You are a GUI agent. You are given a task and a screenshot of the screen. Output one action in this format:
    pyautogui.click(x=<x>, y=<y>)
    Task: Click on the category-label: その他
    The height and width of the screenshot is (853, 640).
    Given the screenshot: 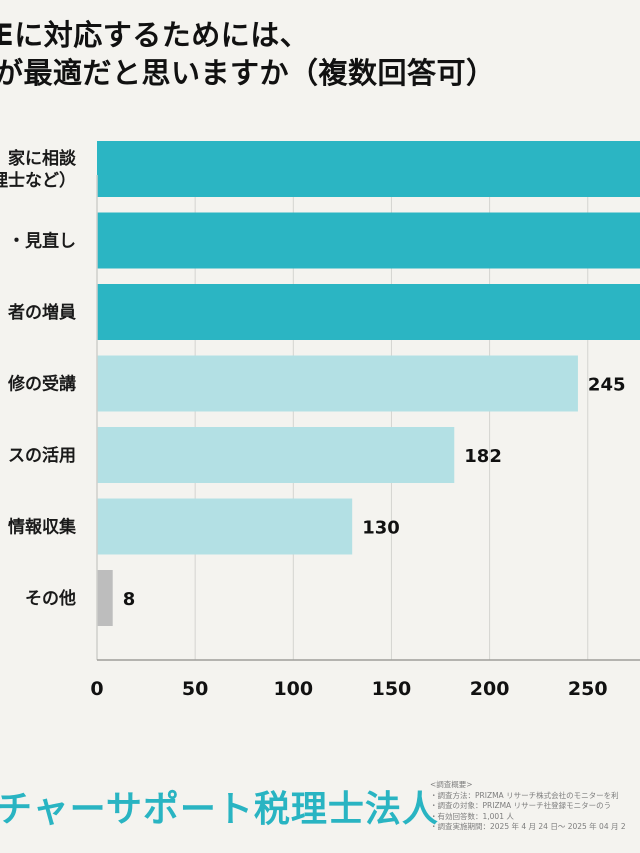 What is the action you would take?
    pyautogui.click(x=50, y=598)
    